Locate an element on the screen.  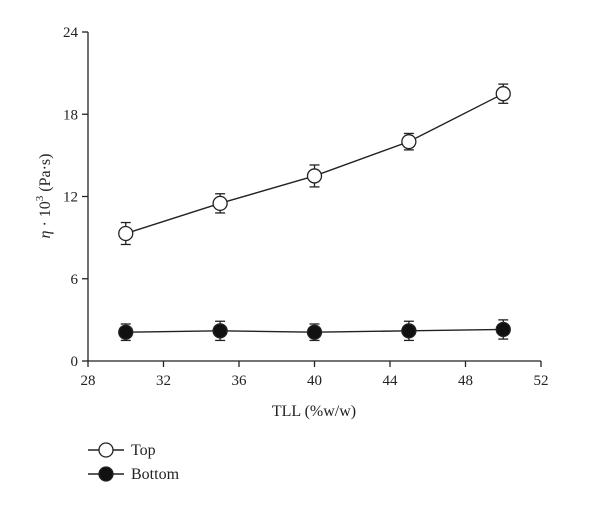
y-axis-label: η · 103 (Pa·s) is located at coordinates (44, 196).